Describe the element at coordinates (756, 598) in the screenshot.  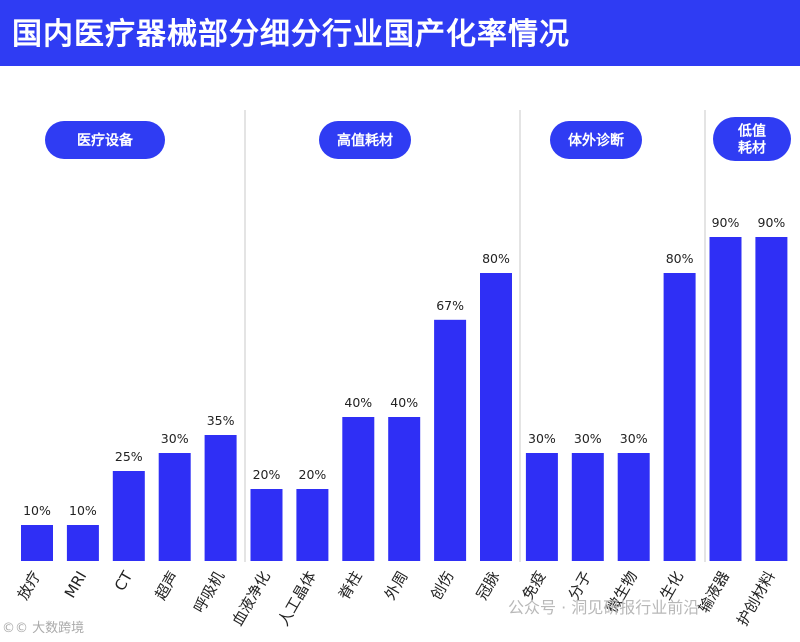
I see `x-tick-label: 护创材料` at that location.